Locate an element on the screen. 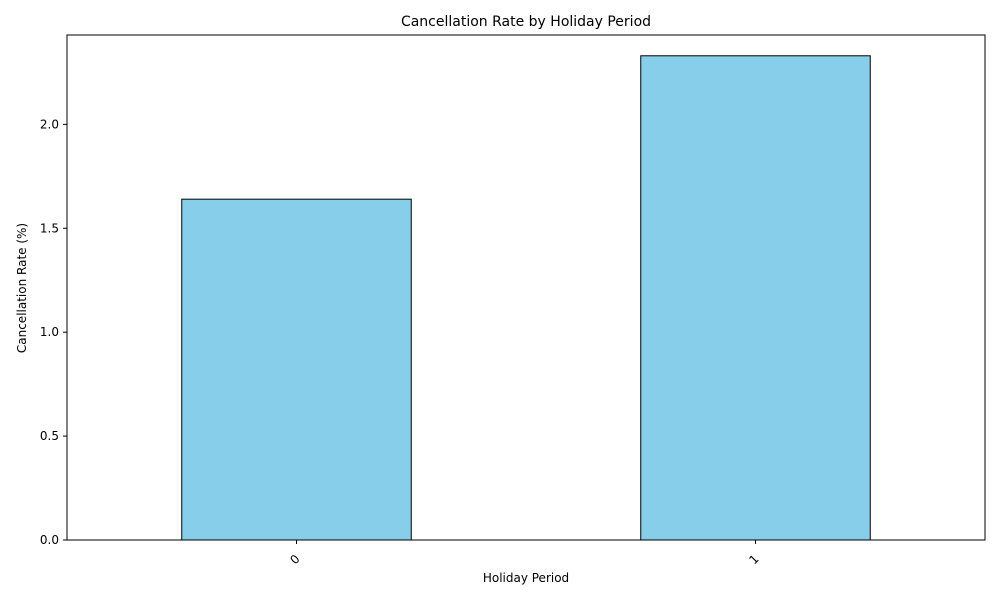 This screenshot has width=1000, height=600. y-tick-label-0.0: 0.0 is located at coordinates (49, 540).